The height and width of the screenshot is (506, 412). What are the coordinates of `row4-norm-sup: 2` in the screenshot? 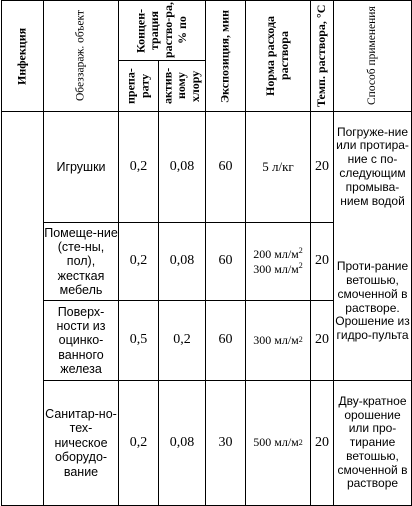 It's located at (300, 442).